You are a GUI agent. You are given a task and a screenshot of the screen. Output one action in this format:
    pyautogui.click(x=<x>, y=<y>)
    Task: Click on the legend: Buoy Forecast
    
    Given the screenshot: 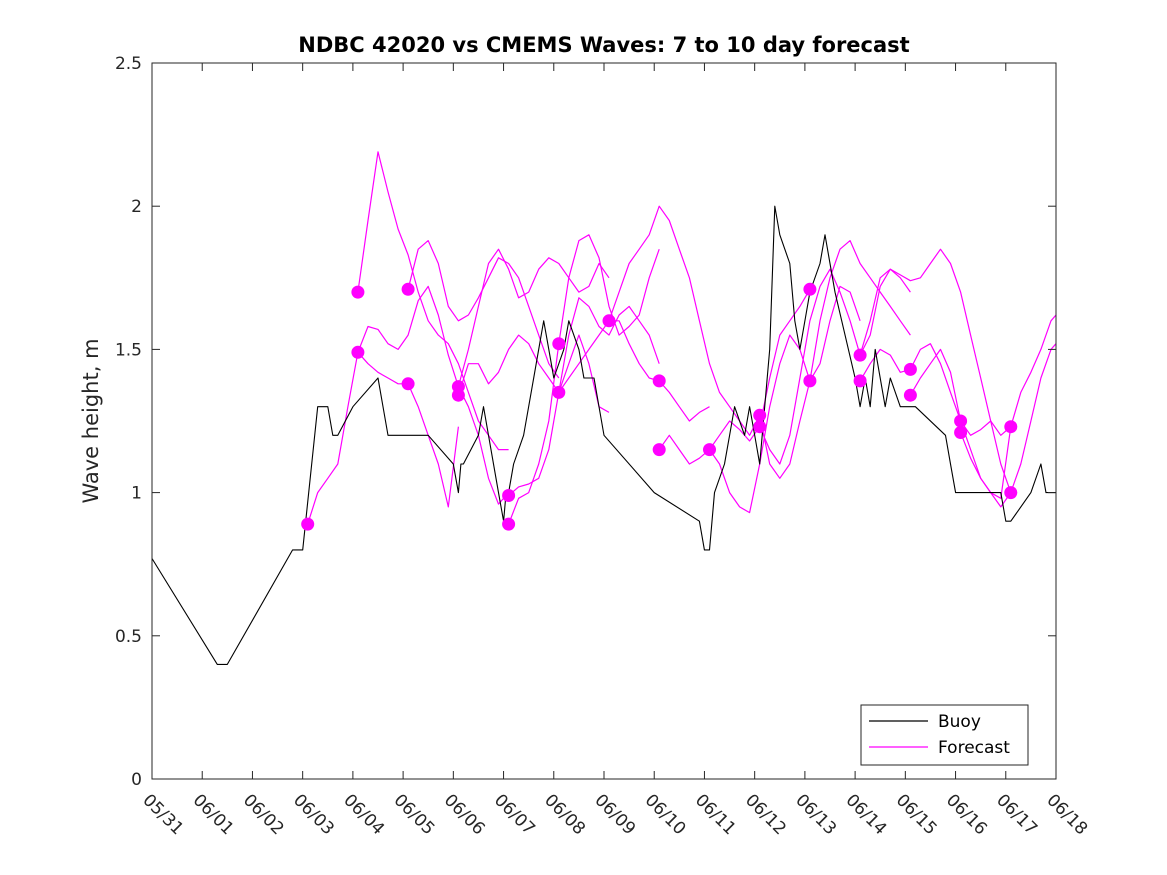 What is the action you would take?
    pyautogui.click(x=944, y=735)
    